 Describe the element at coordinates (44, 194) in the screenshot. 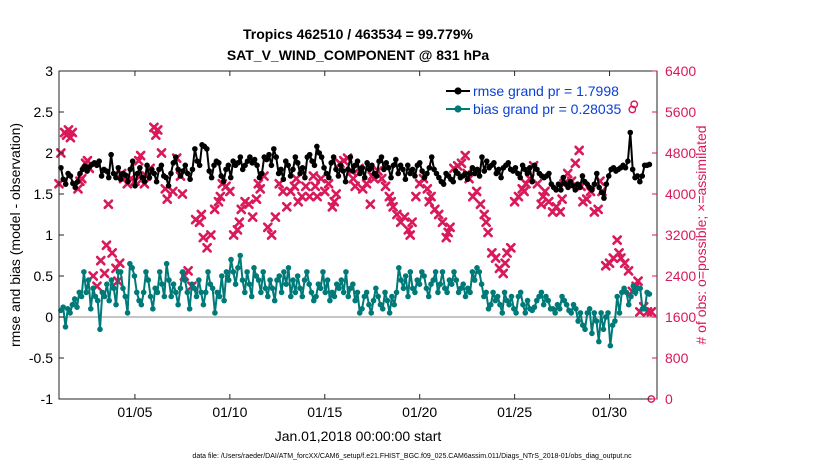

I see `left-y-tick-label: 1.5` at that location.